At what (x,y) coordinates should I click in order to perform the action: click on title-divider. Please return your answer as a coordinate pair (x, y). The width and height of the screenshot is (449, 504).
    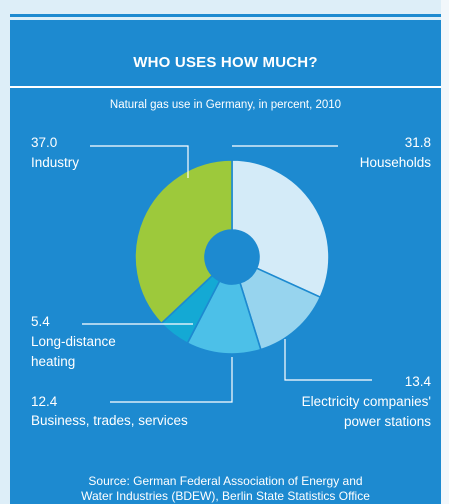
    Looking at the image, I should click on (225, 87).